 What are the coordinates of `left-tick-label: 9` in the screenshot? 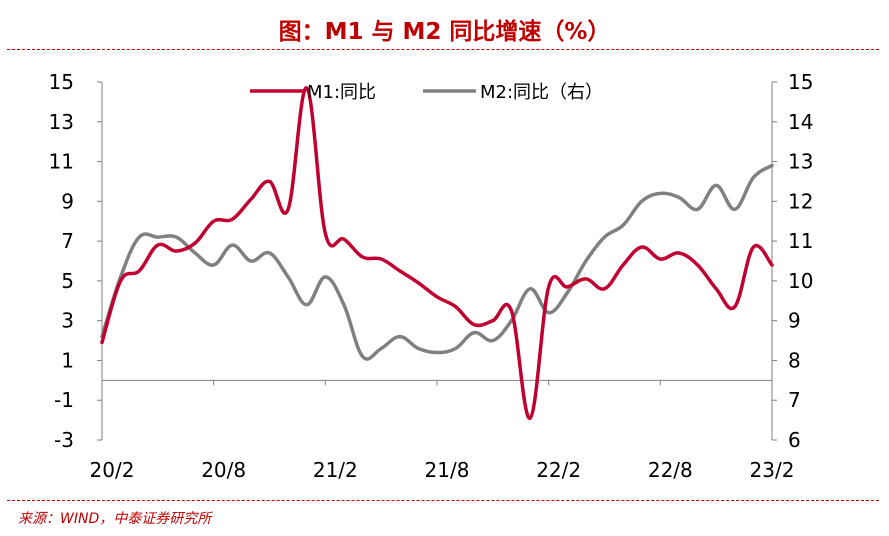 It's located at (67, 201).